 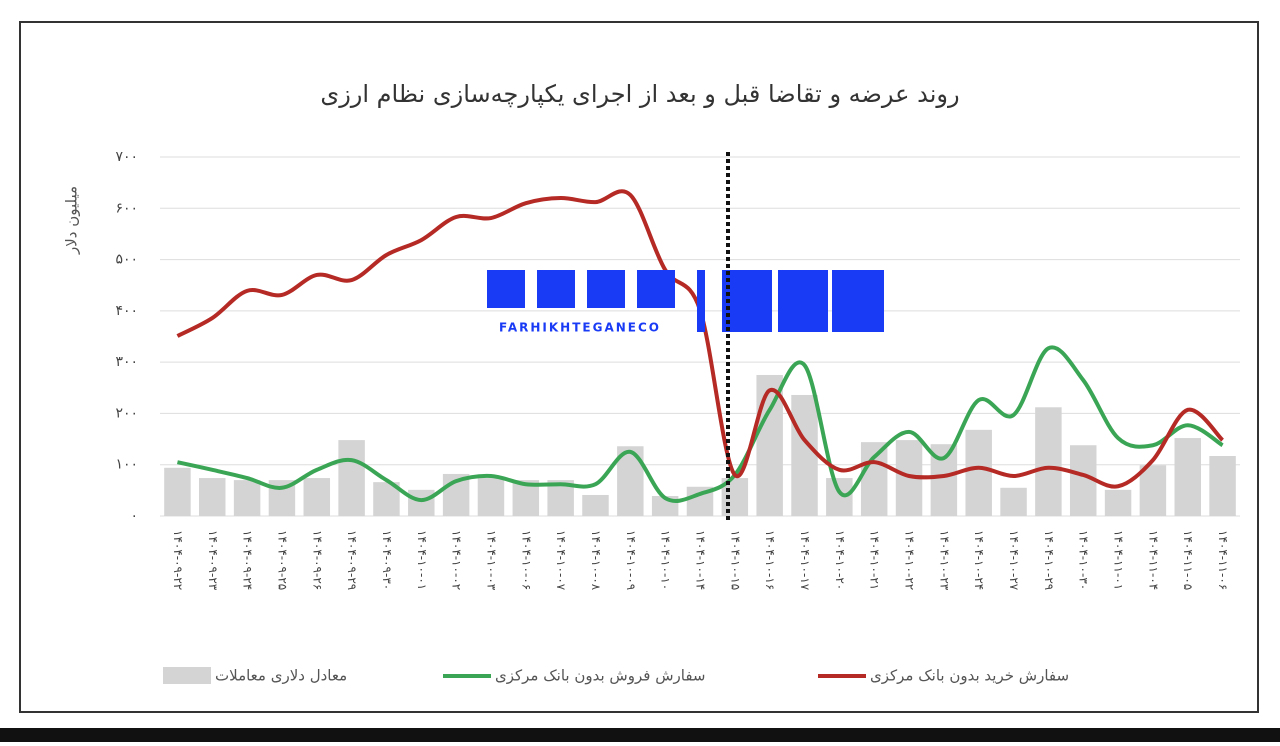 I want to click on x-tick-label: ۱۴۰۴-۱۰-۲۳, so click(x=944, y=560).